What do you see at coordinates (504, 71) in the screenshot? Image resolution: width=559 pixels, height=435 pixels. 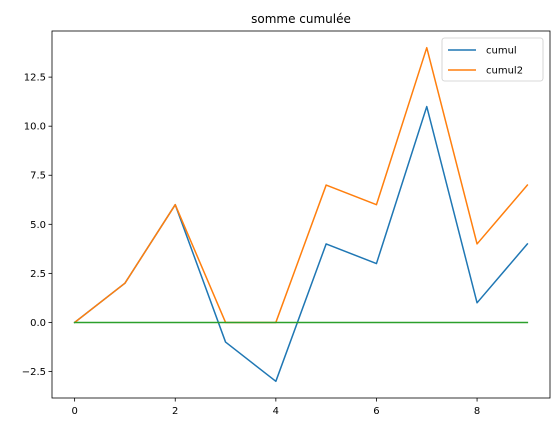 I see `legend-label-cumul2: cumul2` at bounding box center [504, 71].